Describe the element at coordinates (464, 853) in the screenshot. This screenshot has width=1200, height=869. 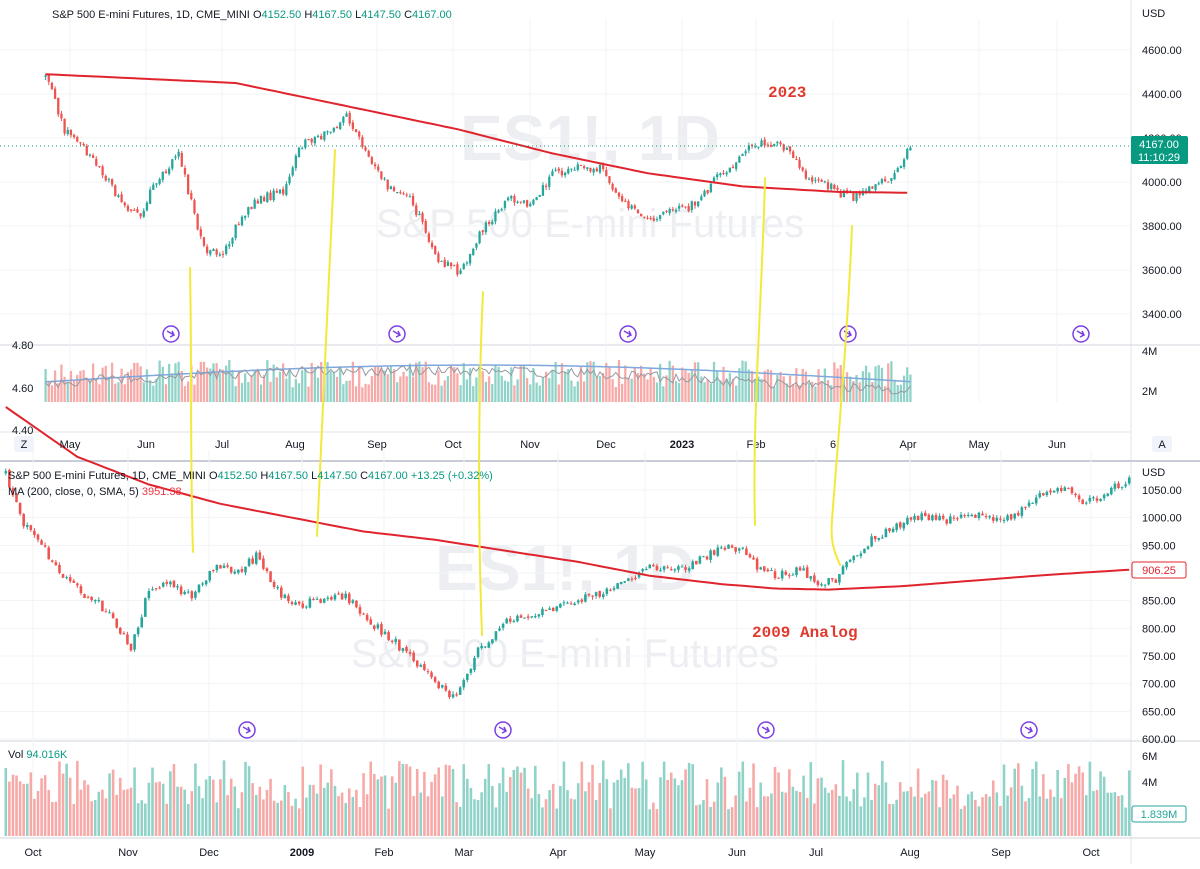
I see `bot-time-tick: Mar` at that location.